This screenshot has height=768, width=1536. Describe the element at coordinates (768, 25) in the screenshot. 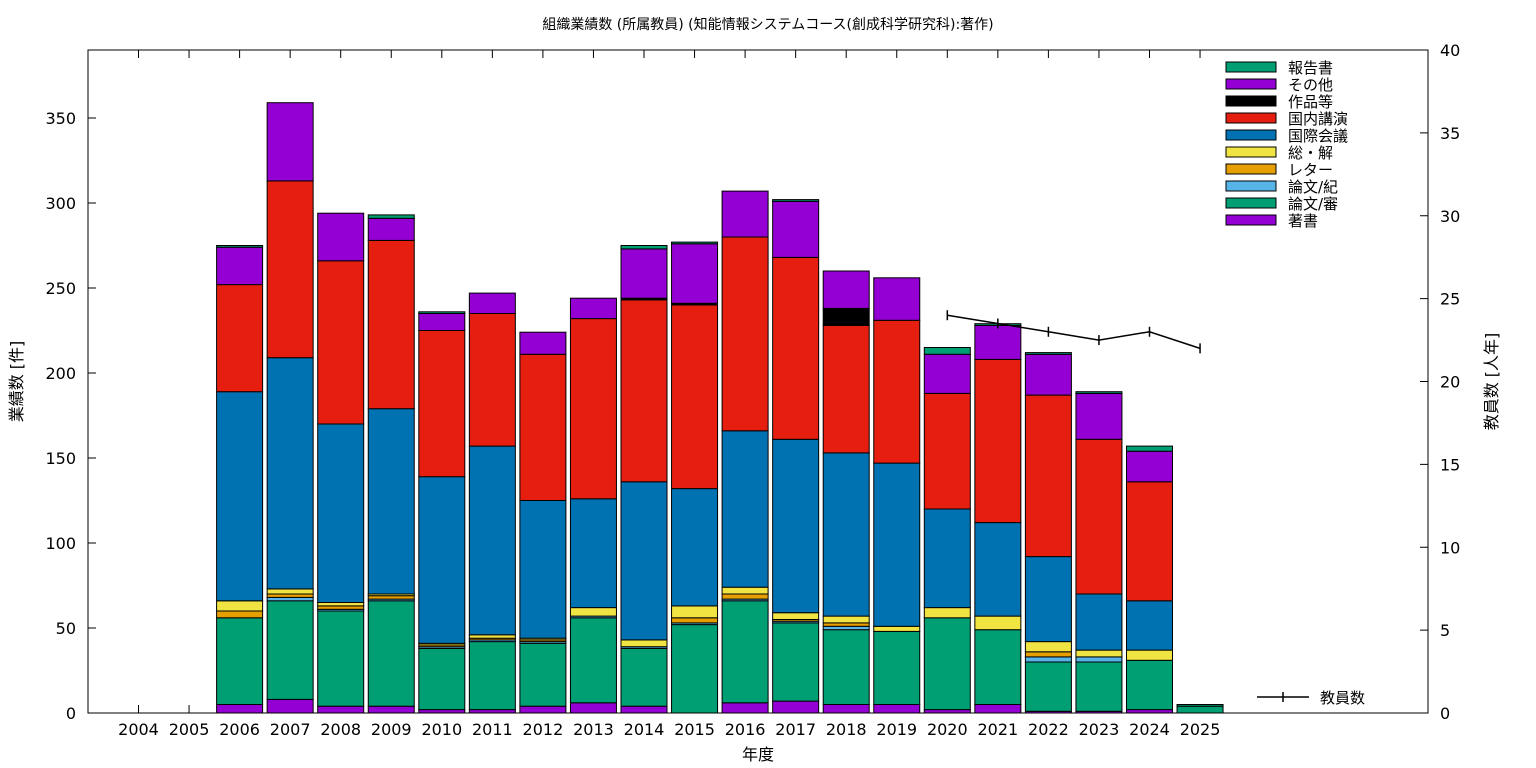

I see `chart-title: 組織業績数 (所属教員) (知能情報システムコース(創成科学研究科):著作)` at that location.